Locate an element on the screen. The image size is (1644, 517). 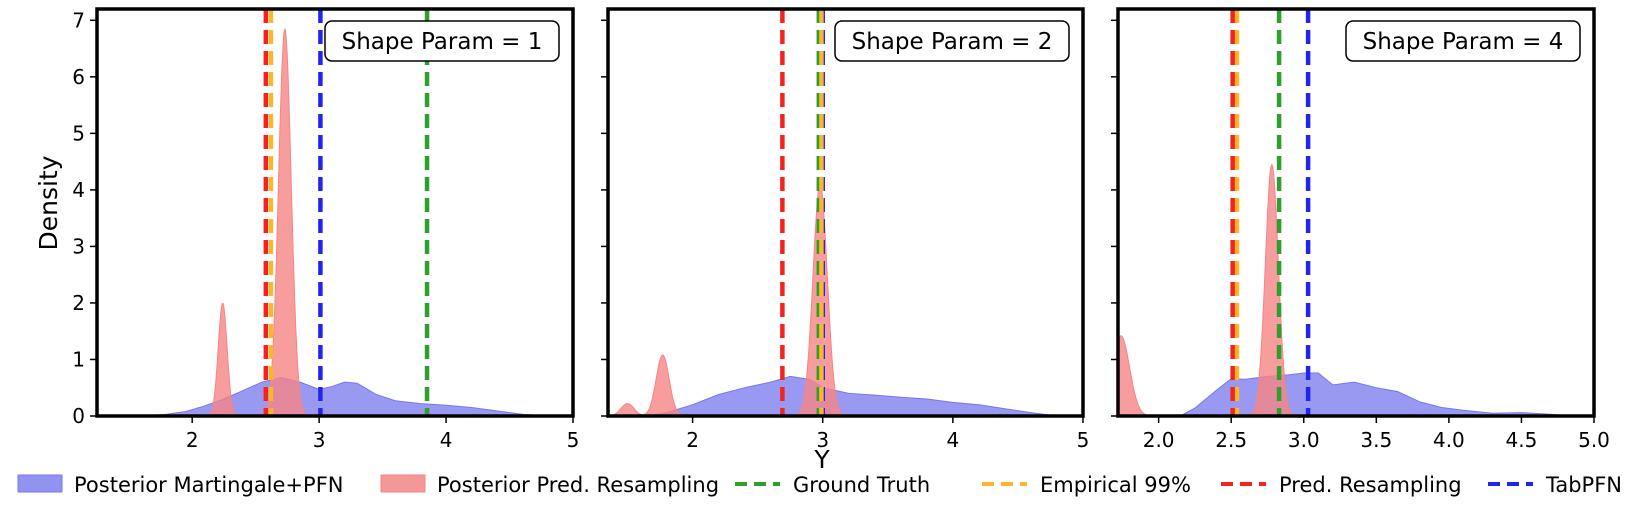
legend-item-tabpfn: TabPFN is located at coordinates (1555, 485).